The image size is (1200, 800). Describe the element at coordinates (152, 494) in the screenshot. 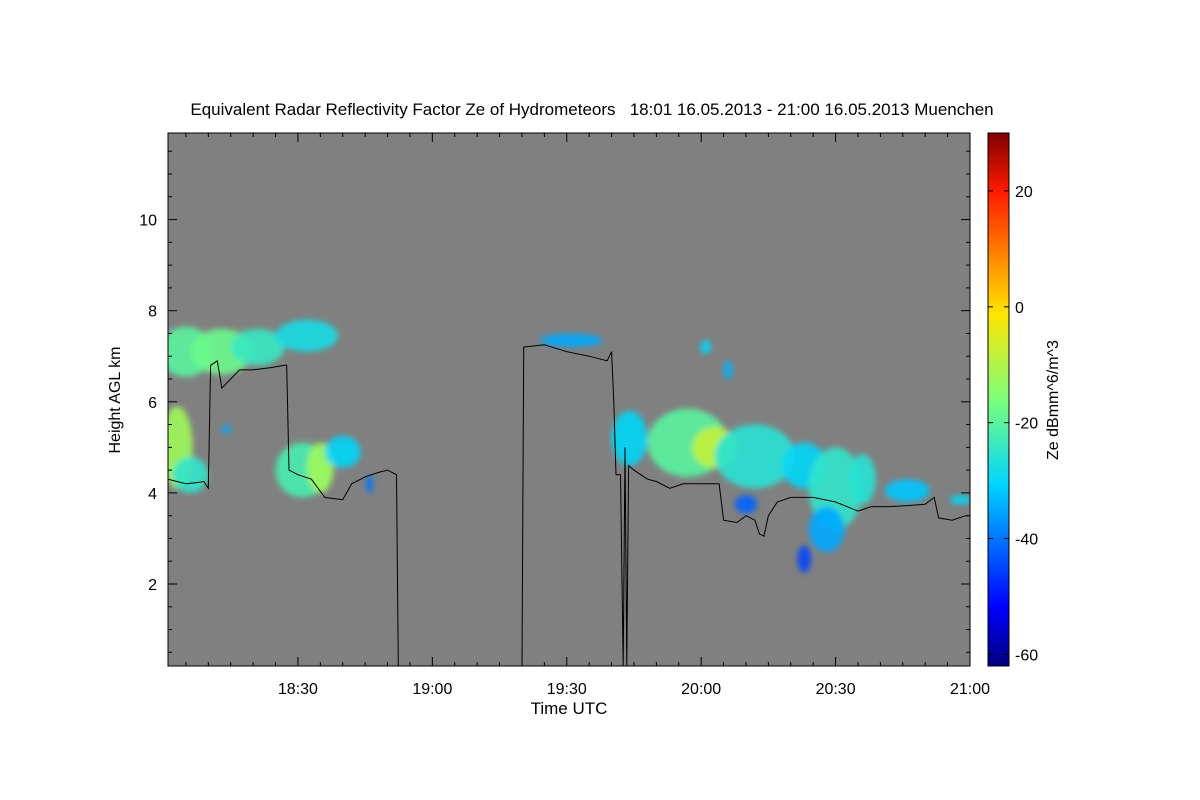

I see `y-tick-label: 4` at that location.